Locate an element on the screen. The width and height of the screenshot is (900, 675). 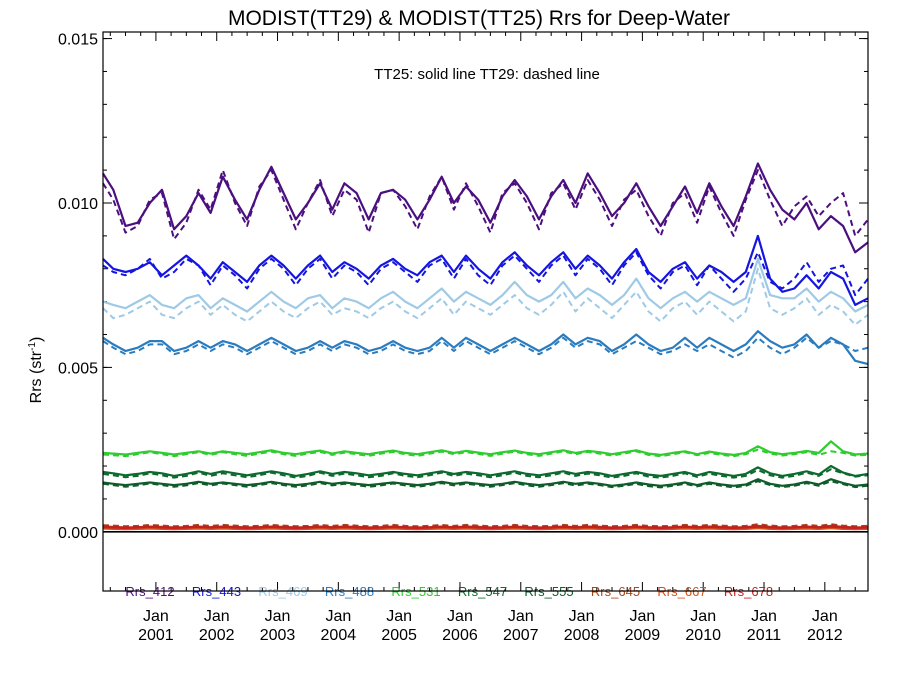
y-axis-label-superscript: -1 is located at coordinates (32, 346).